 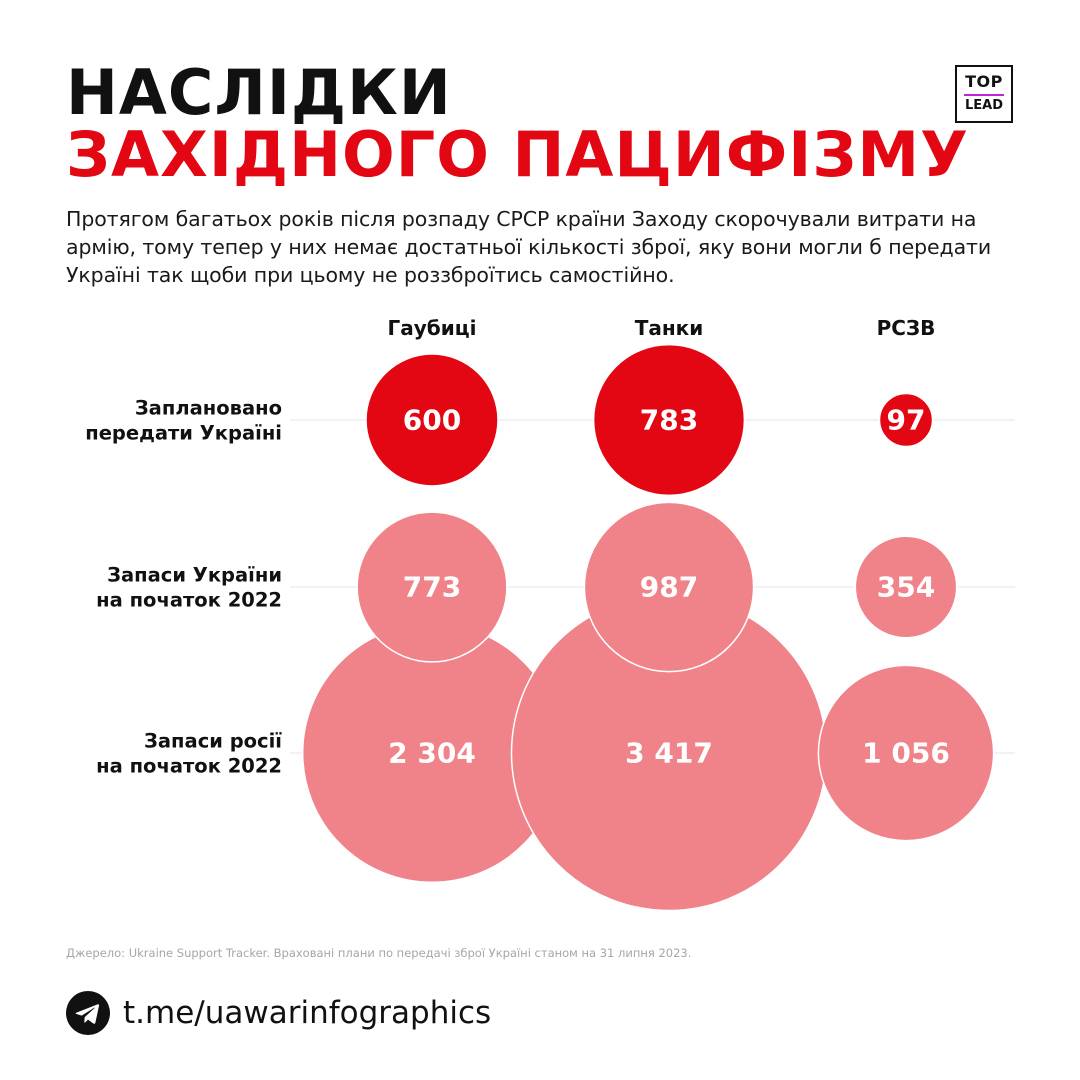 What do you see at coordinates (432, 753) in the screenshot?
I see `bubble-value: 2 304` at bounding box center [432, 753].